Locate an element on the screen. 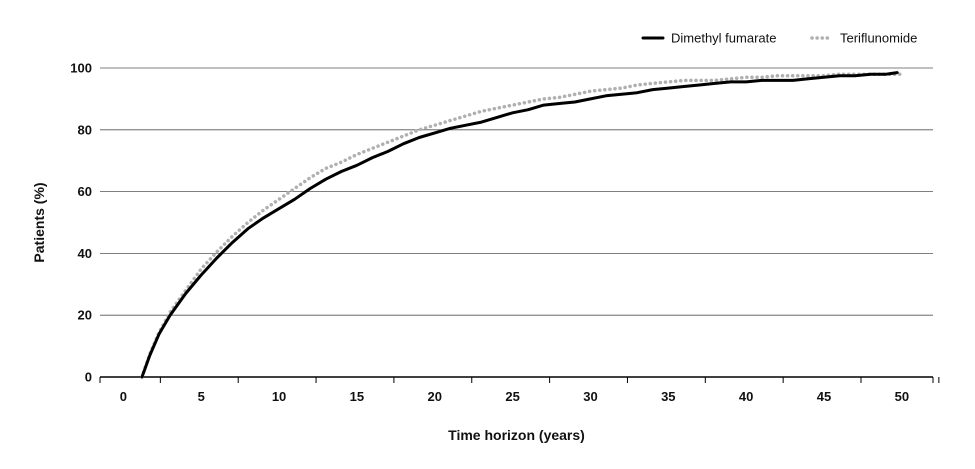  x-tick-label: 50 is located at coordinates (902, 396).